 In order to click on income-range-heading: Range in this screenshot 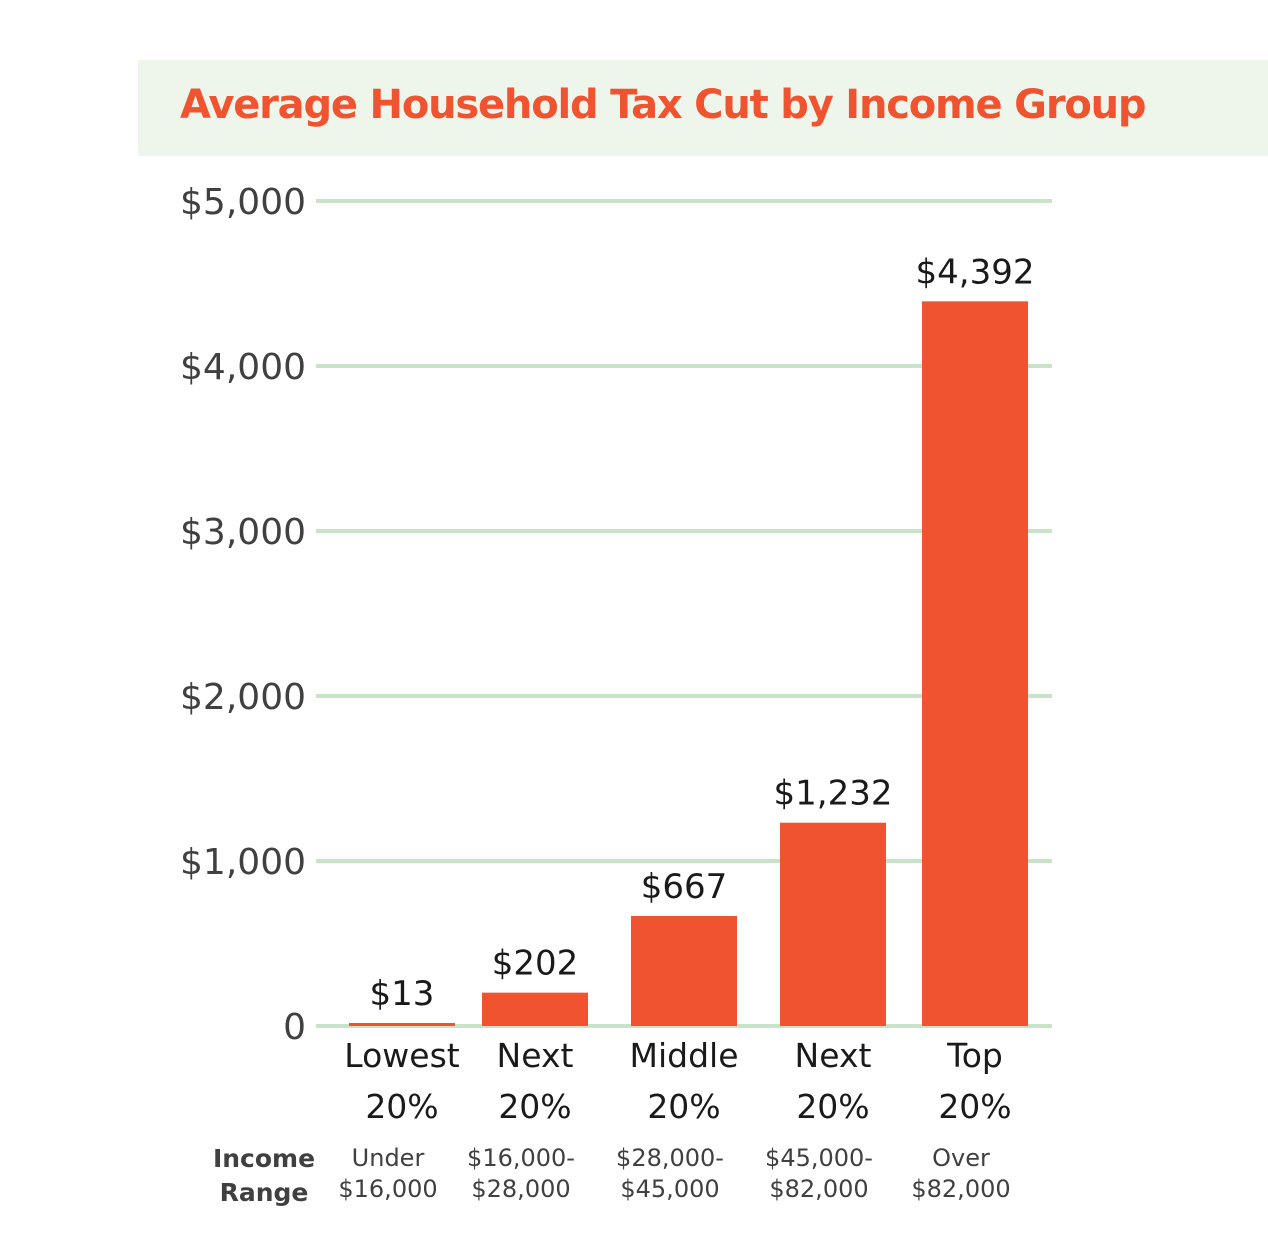, I will do `click(264, 1192)`.